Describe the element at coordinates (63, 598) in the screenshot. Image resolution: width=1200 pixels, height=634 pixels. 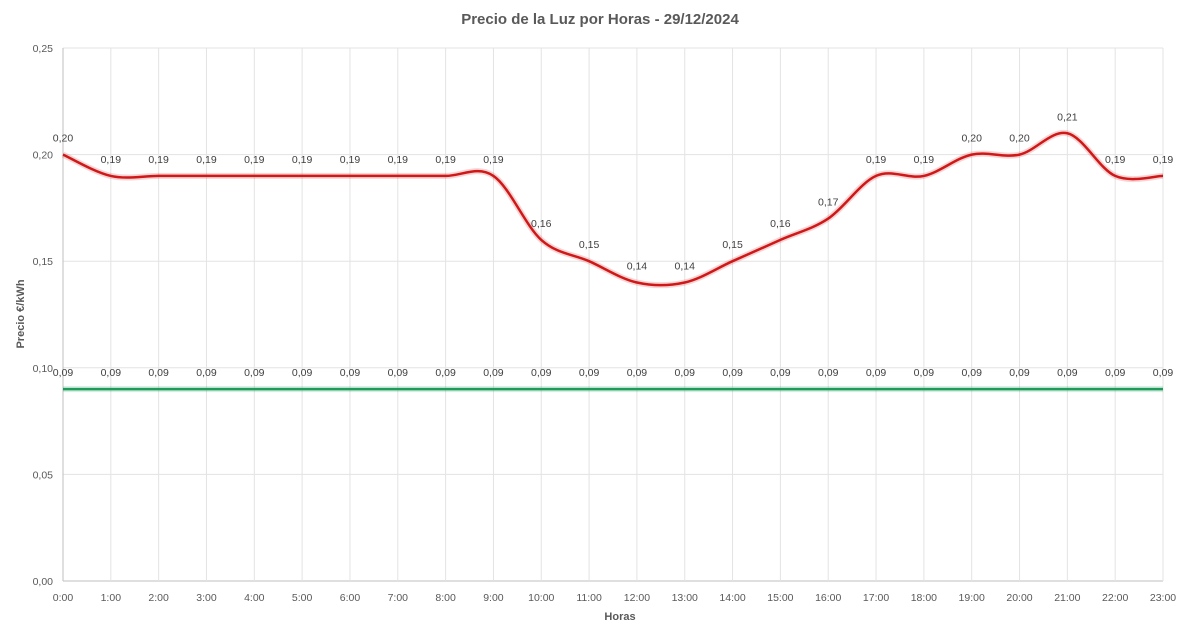
I see `x-tick-label: 0:00` at that location.